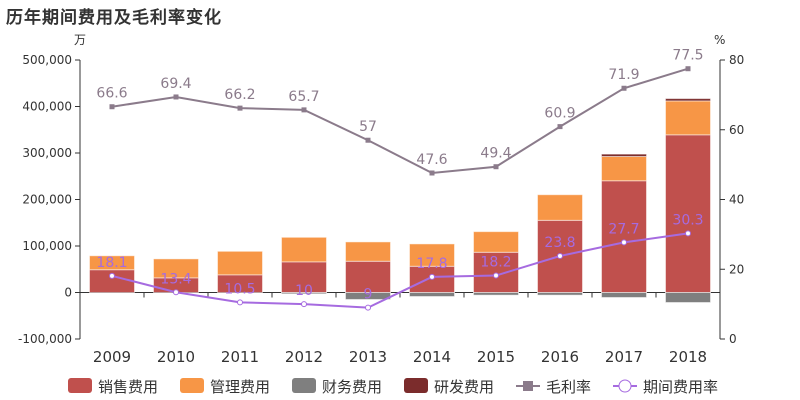 The height and width of the screenshot is (400, 800). I want to click on left-tick-label: 400,000, so click(47, 107).